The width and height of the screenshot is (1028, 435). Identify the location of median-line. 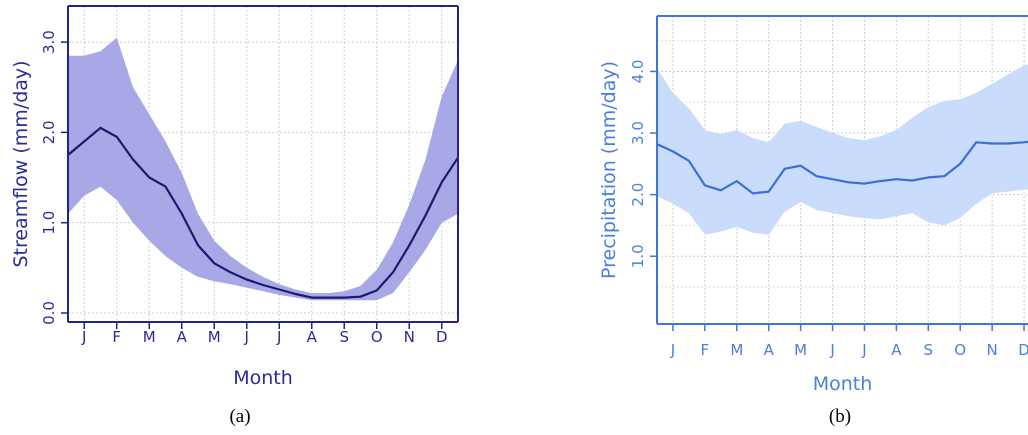
(842, 167).